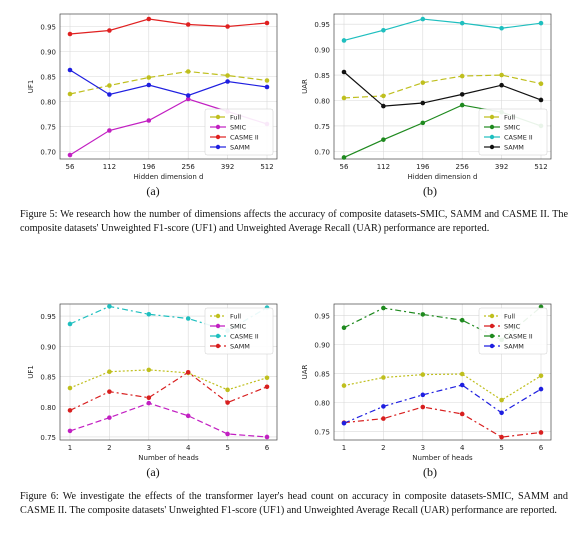 This screenshot has width=584, height=554. What do you see at coordinates (322, 25) in the screenshot?
I see `y-tick-label: 0.95` at bounding box center [322, 25].